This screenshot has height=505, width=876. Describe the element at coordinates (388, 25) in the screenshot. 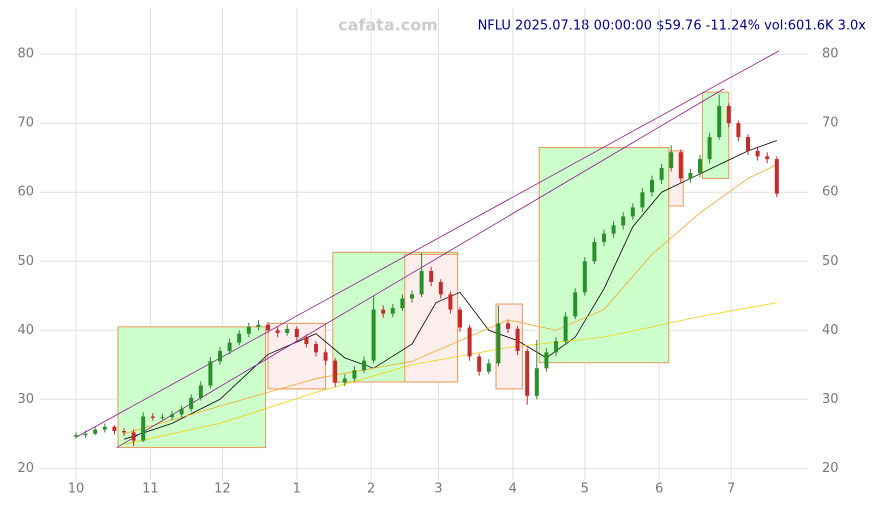

I see `watermark: cafata.com` at that location.